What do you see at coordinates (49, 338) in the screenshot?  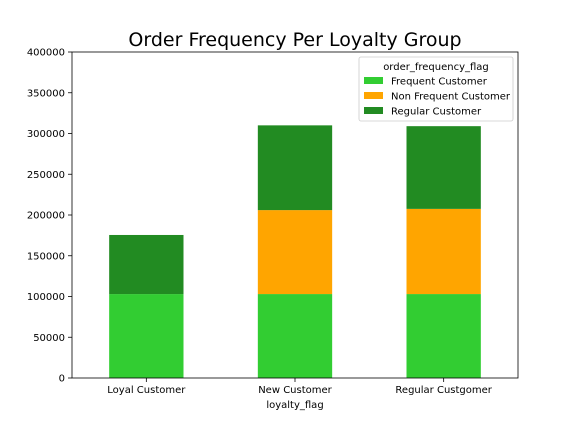 I see `y-tick-label: 50000` at bounding box center [49, 338].